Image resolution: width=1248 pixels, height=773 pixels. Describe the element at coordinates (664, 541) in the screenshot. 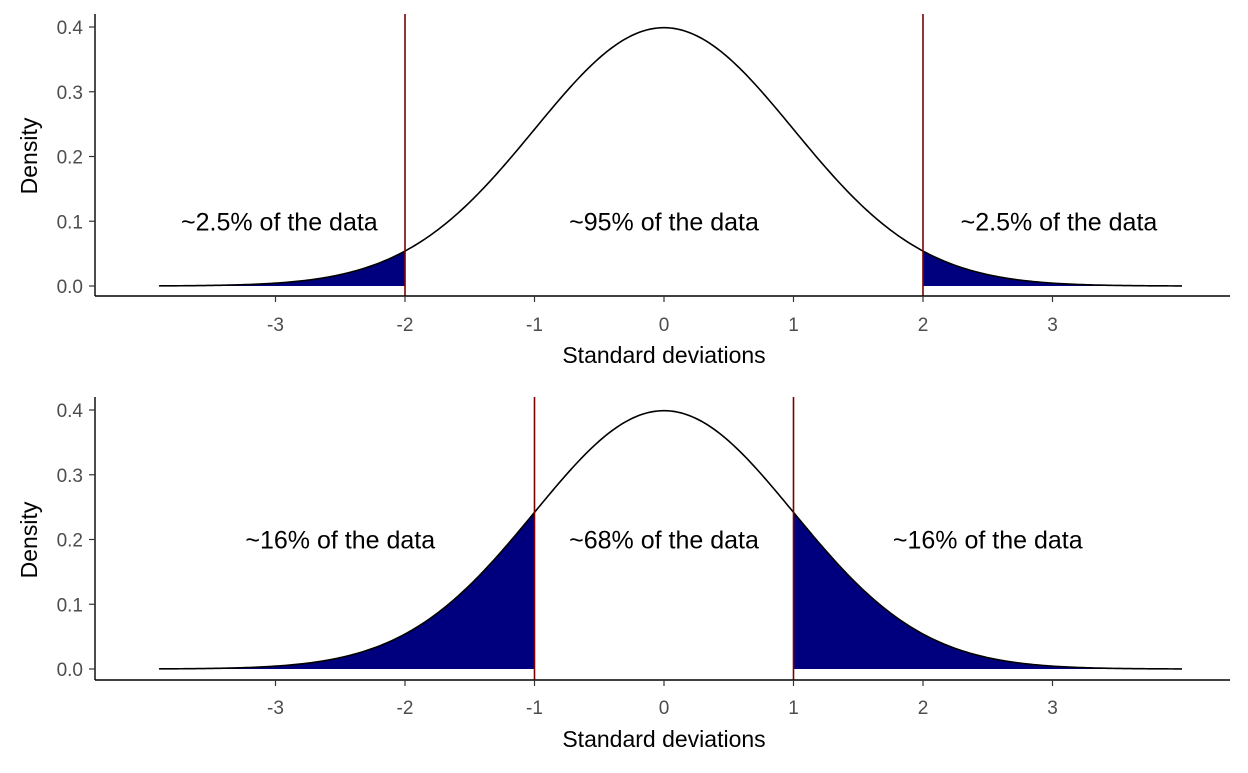

I see `region-annotation: ~68% of the data` at that location.